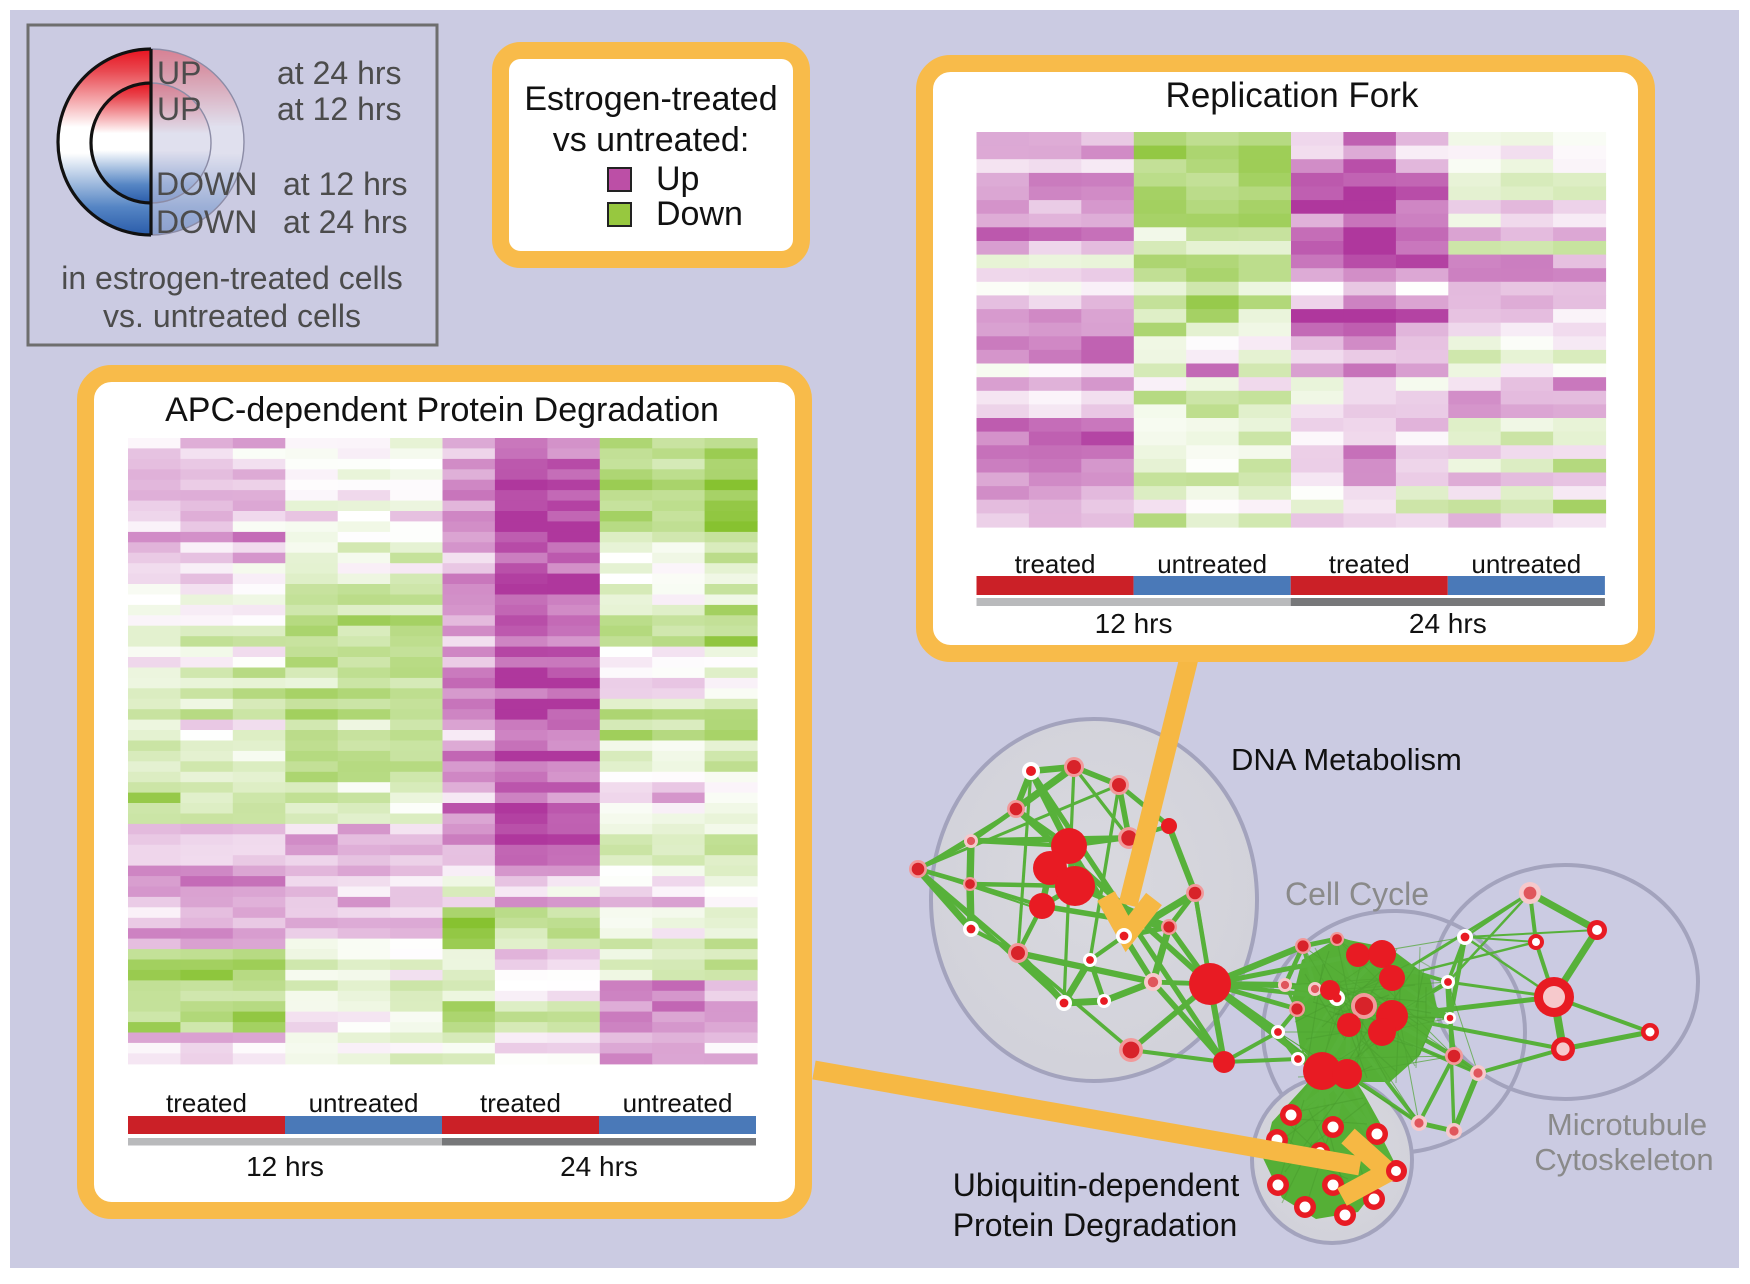 This screenshot has height=1284, width=1750. Describe the element at coordinates (232, 316) in the screenshot. I see `svg-text: vs. untreated cells` at that location.